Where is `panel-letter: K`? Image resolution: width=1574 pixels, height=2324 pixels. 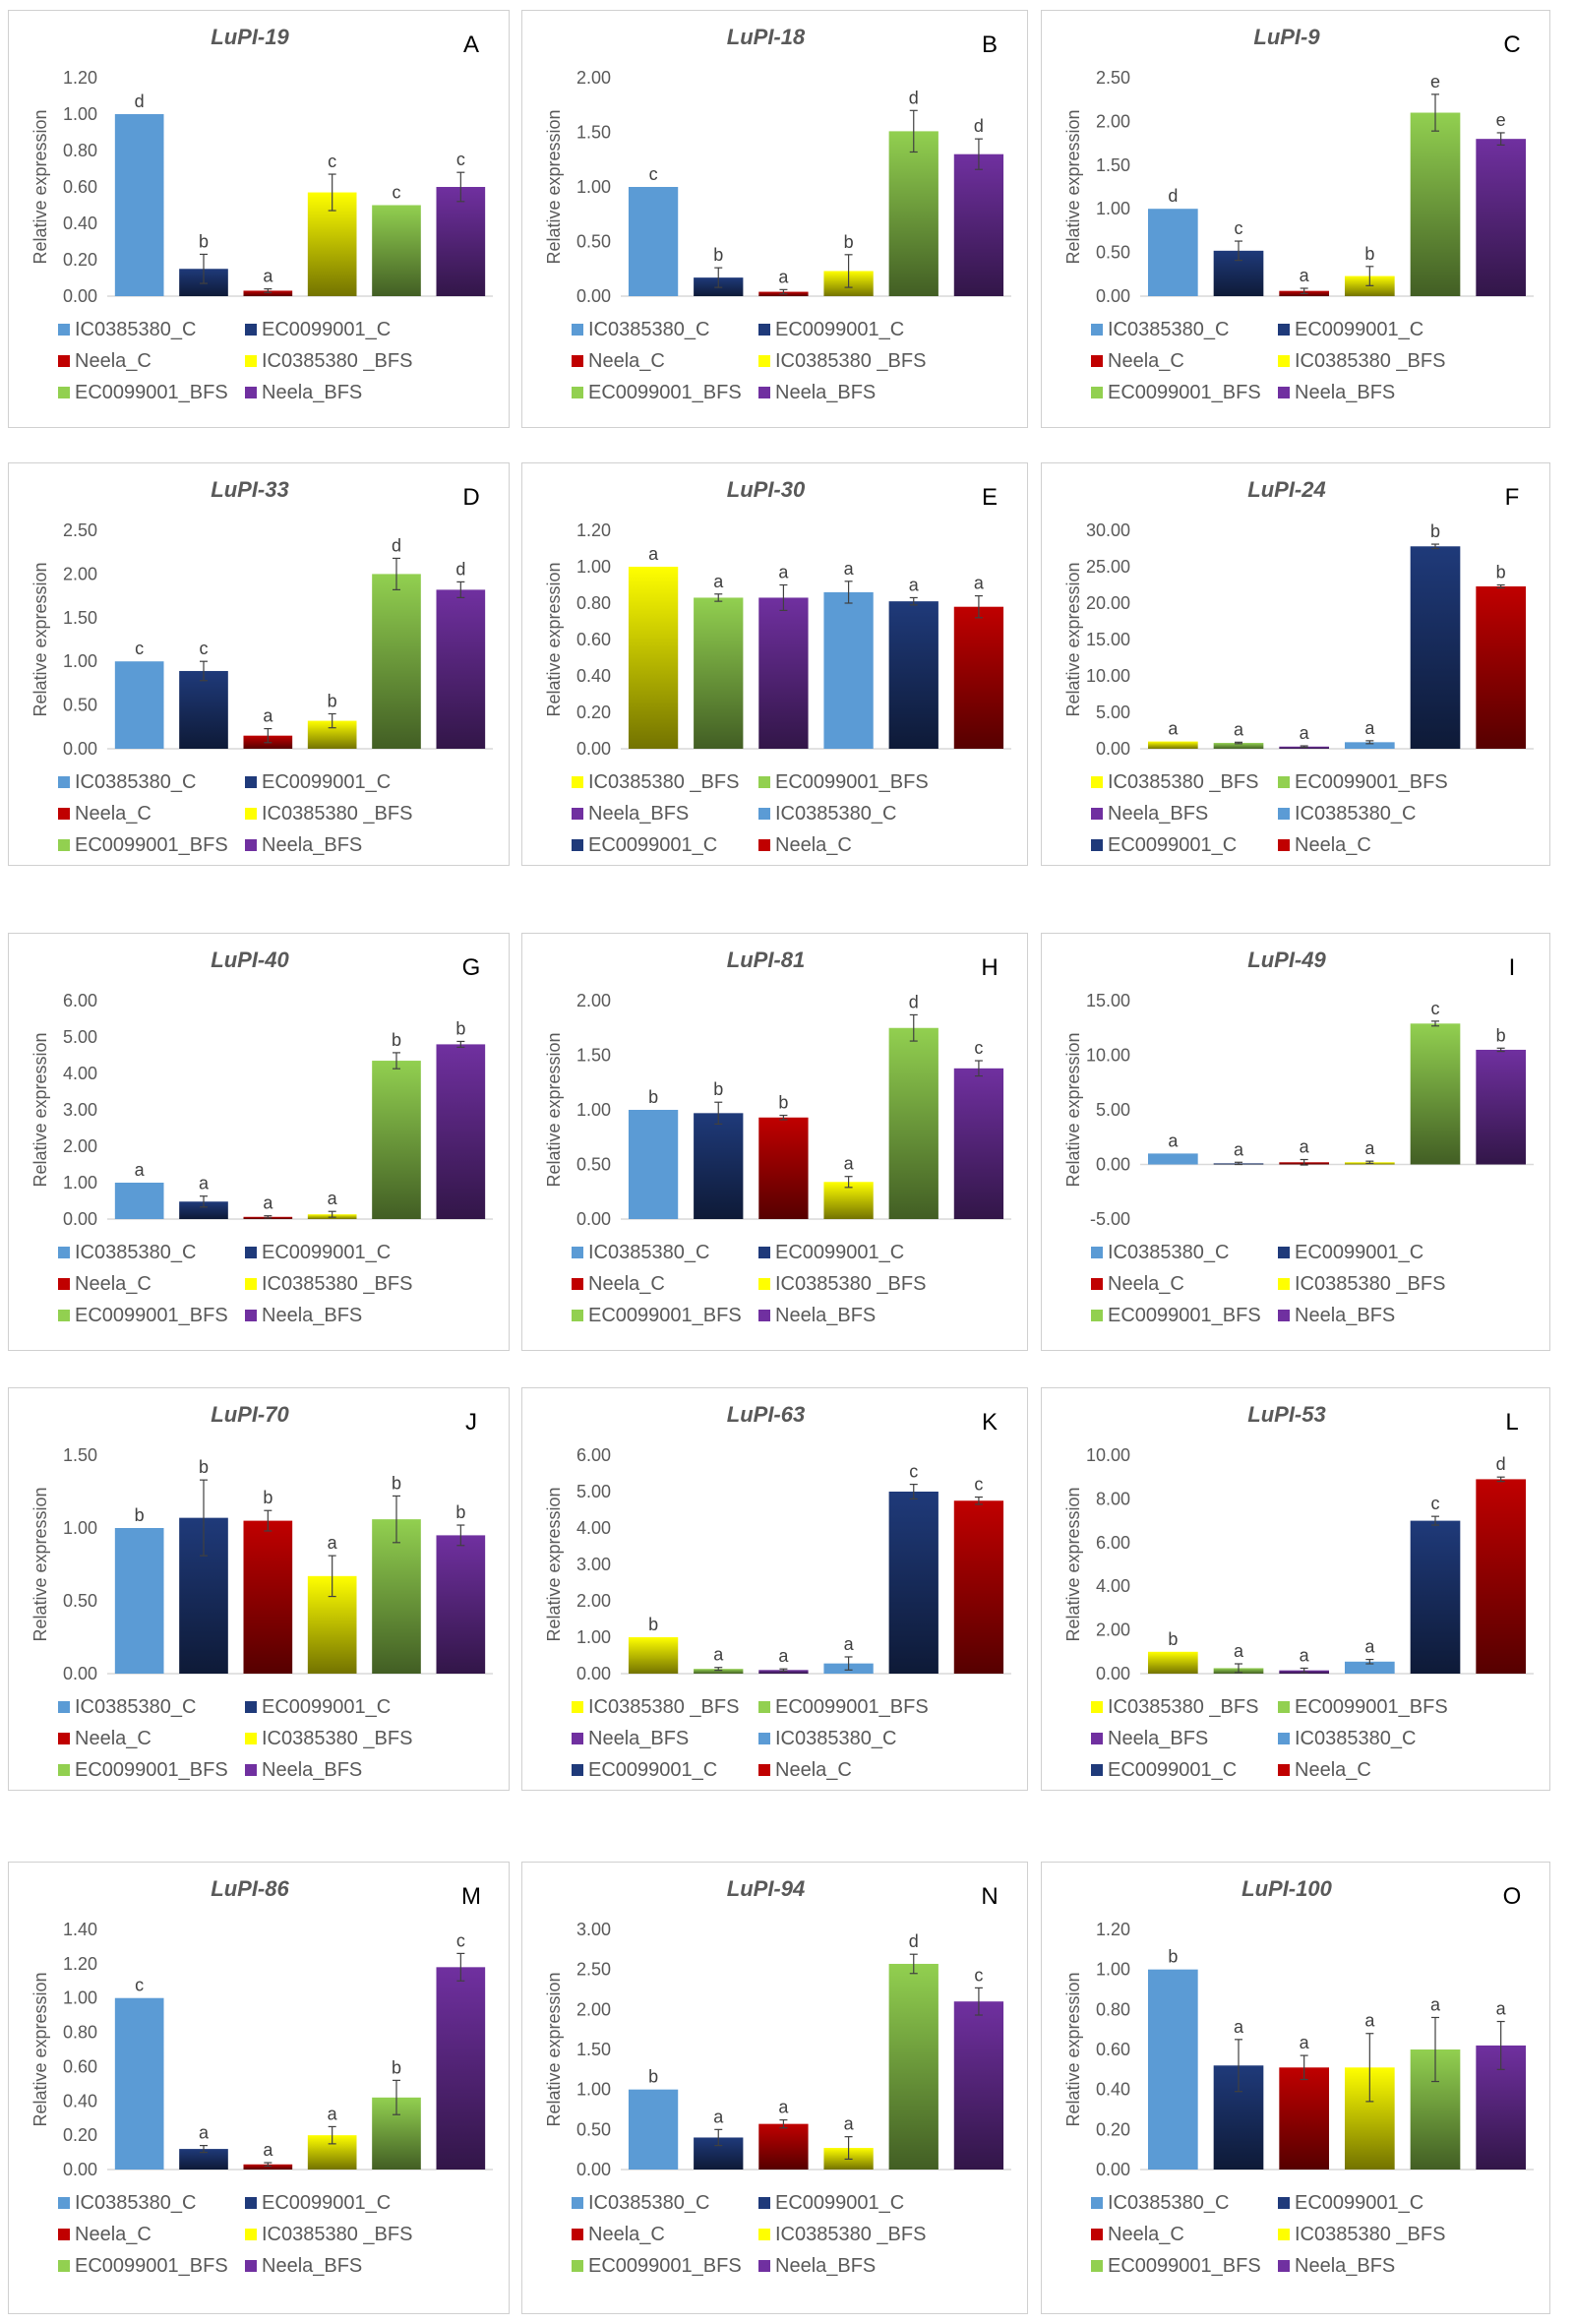 panel-letter: K is located at coordinates (990, 1422).